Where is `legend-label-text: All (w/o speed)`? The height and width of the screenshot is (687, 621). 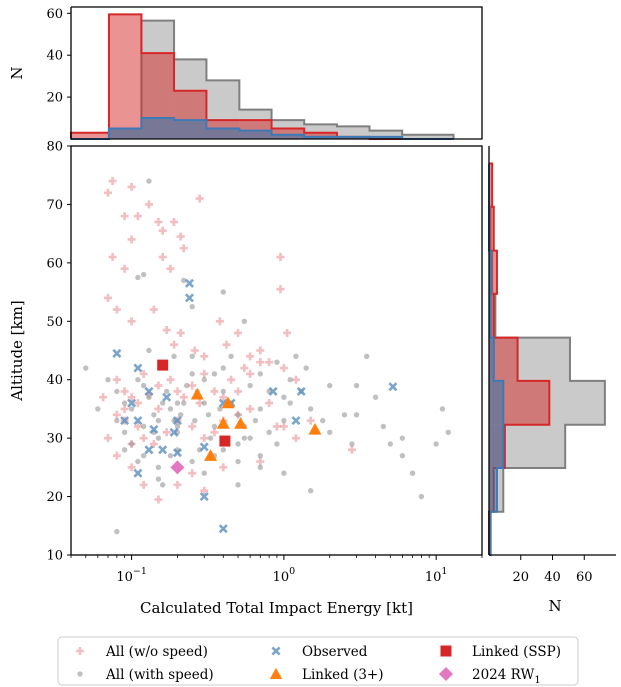
legend-label-text: All (w/o speed) is located at coordinates (156, 652).